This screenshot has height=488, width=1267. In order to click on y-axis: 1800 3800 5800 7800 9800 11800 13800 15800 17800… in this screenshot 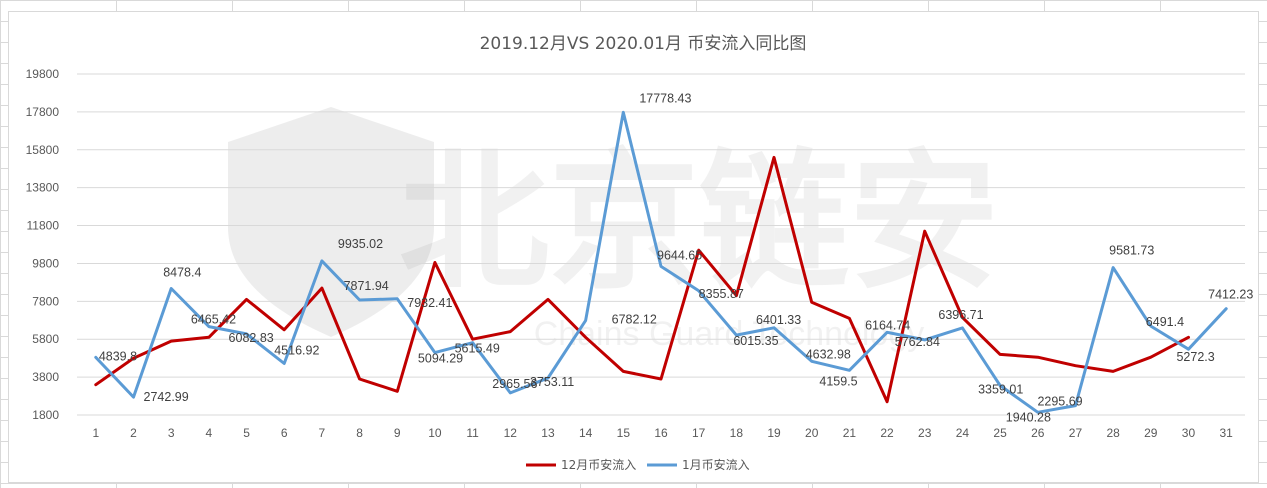, I will do `click(43, 244)`.